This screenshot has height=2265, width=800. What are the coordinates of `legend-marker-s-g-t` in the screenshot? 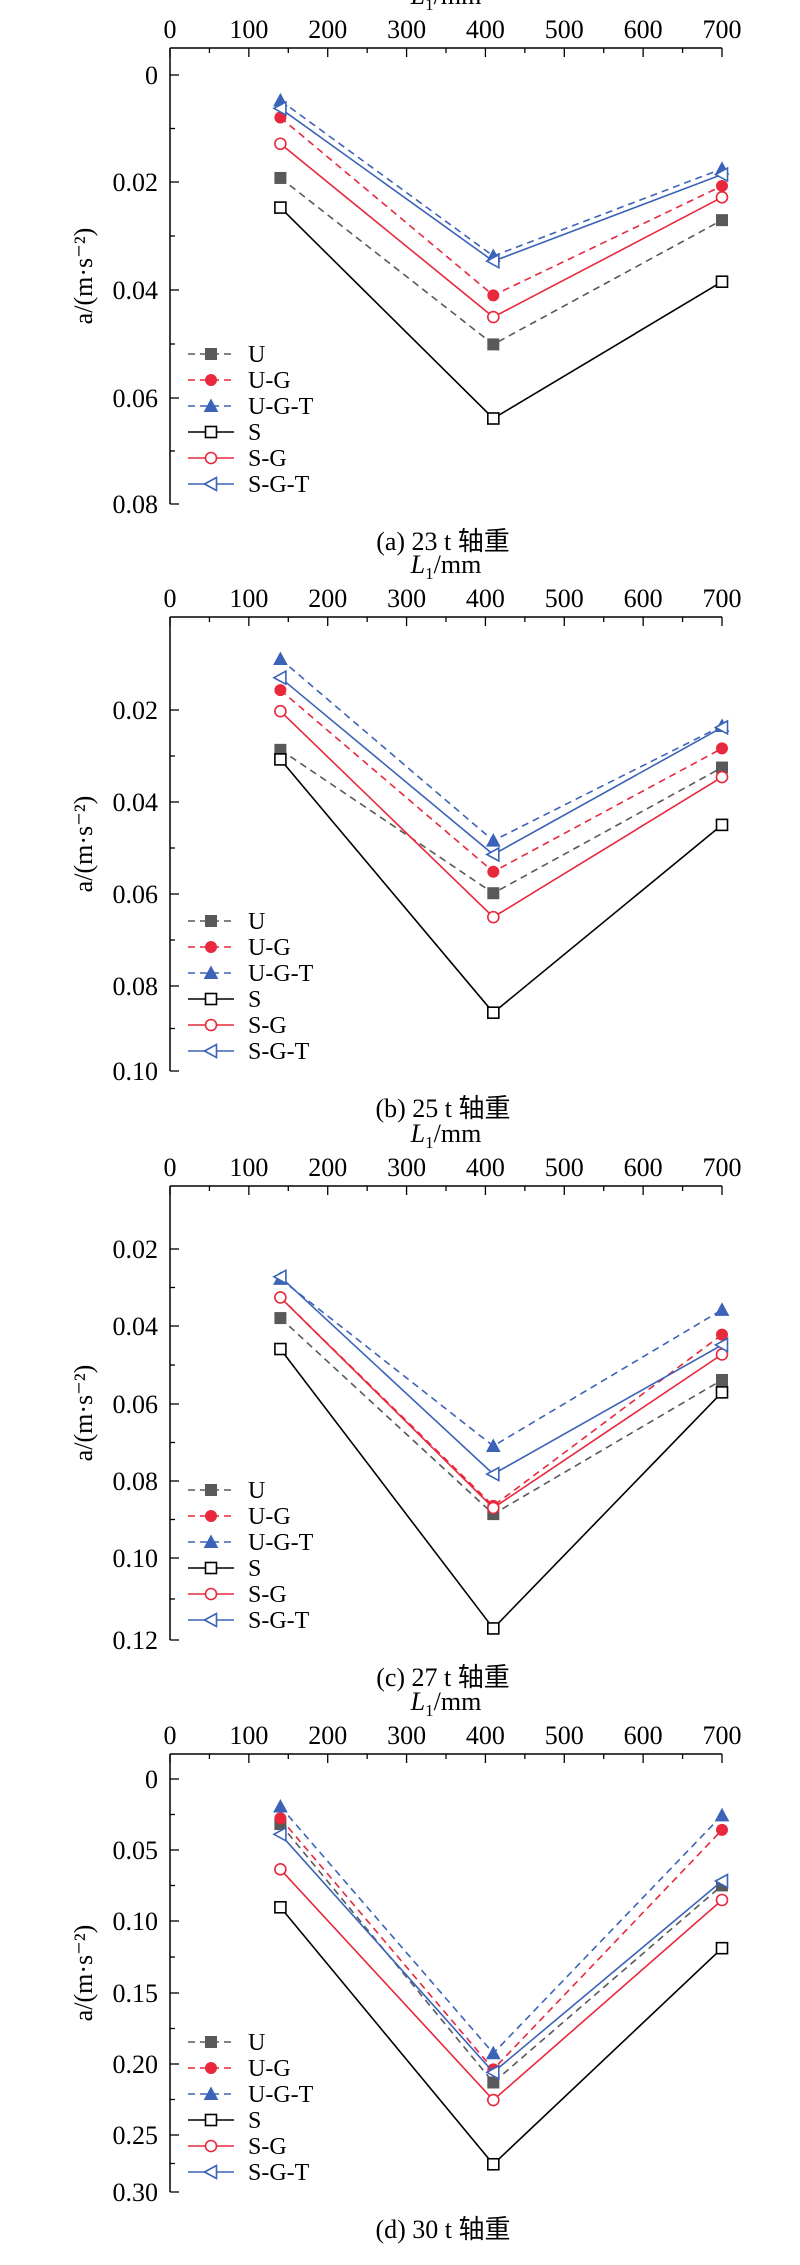 It's located at (210, 2172).